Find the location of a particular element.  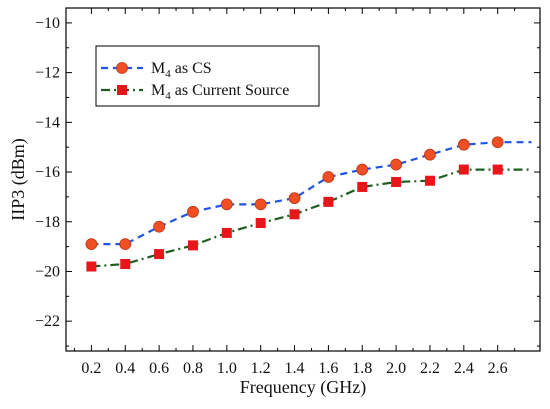

x-tick-label: 1.0 is located at coordinates (227, 368).